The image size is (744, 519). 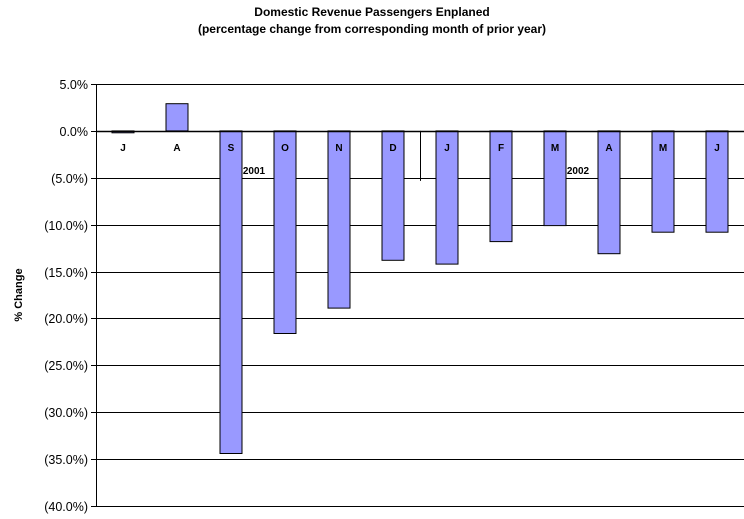 What do you see at coordinates (74, 85) in the screenshot?
I see `y-tick-label: 5.0%` at bounding box center [74, 85].